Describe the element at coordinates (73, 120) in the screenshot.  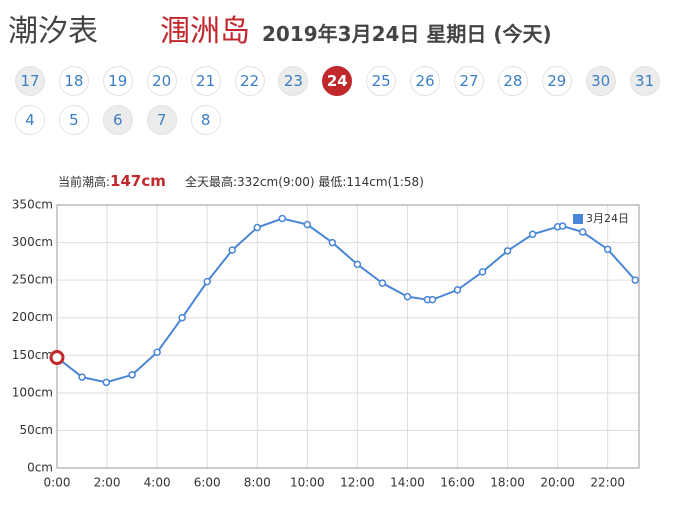
I see `day-button: 5` at that location.